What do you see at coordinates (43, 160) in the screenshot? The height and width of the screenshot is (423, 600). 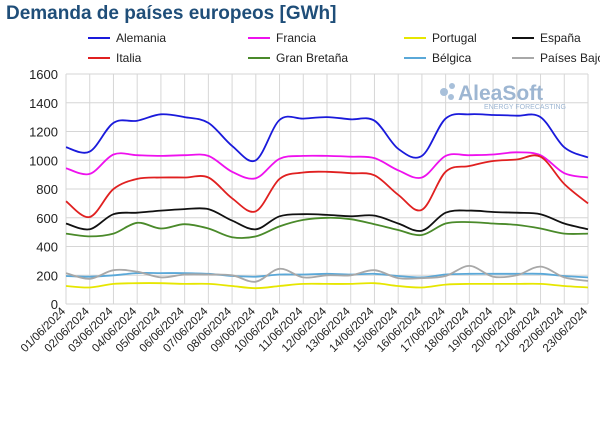 I see `y-tick-label: 1000` at bounding box center [43, 160].